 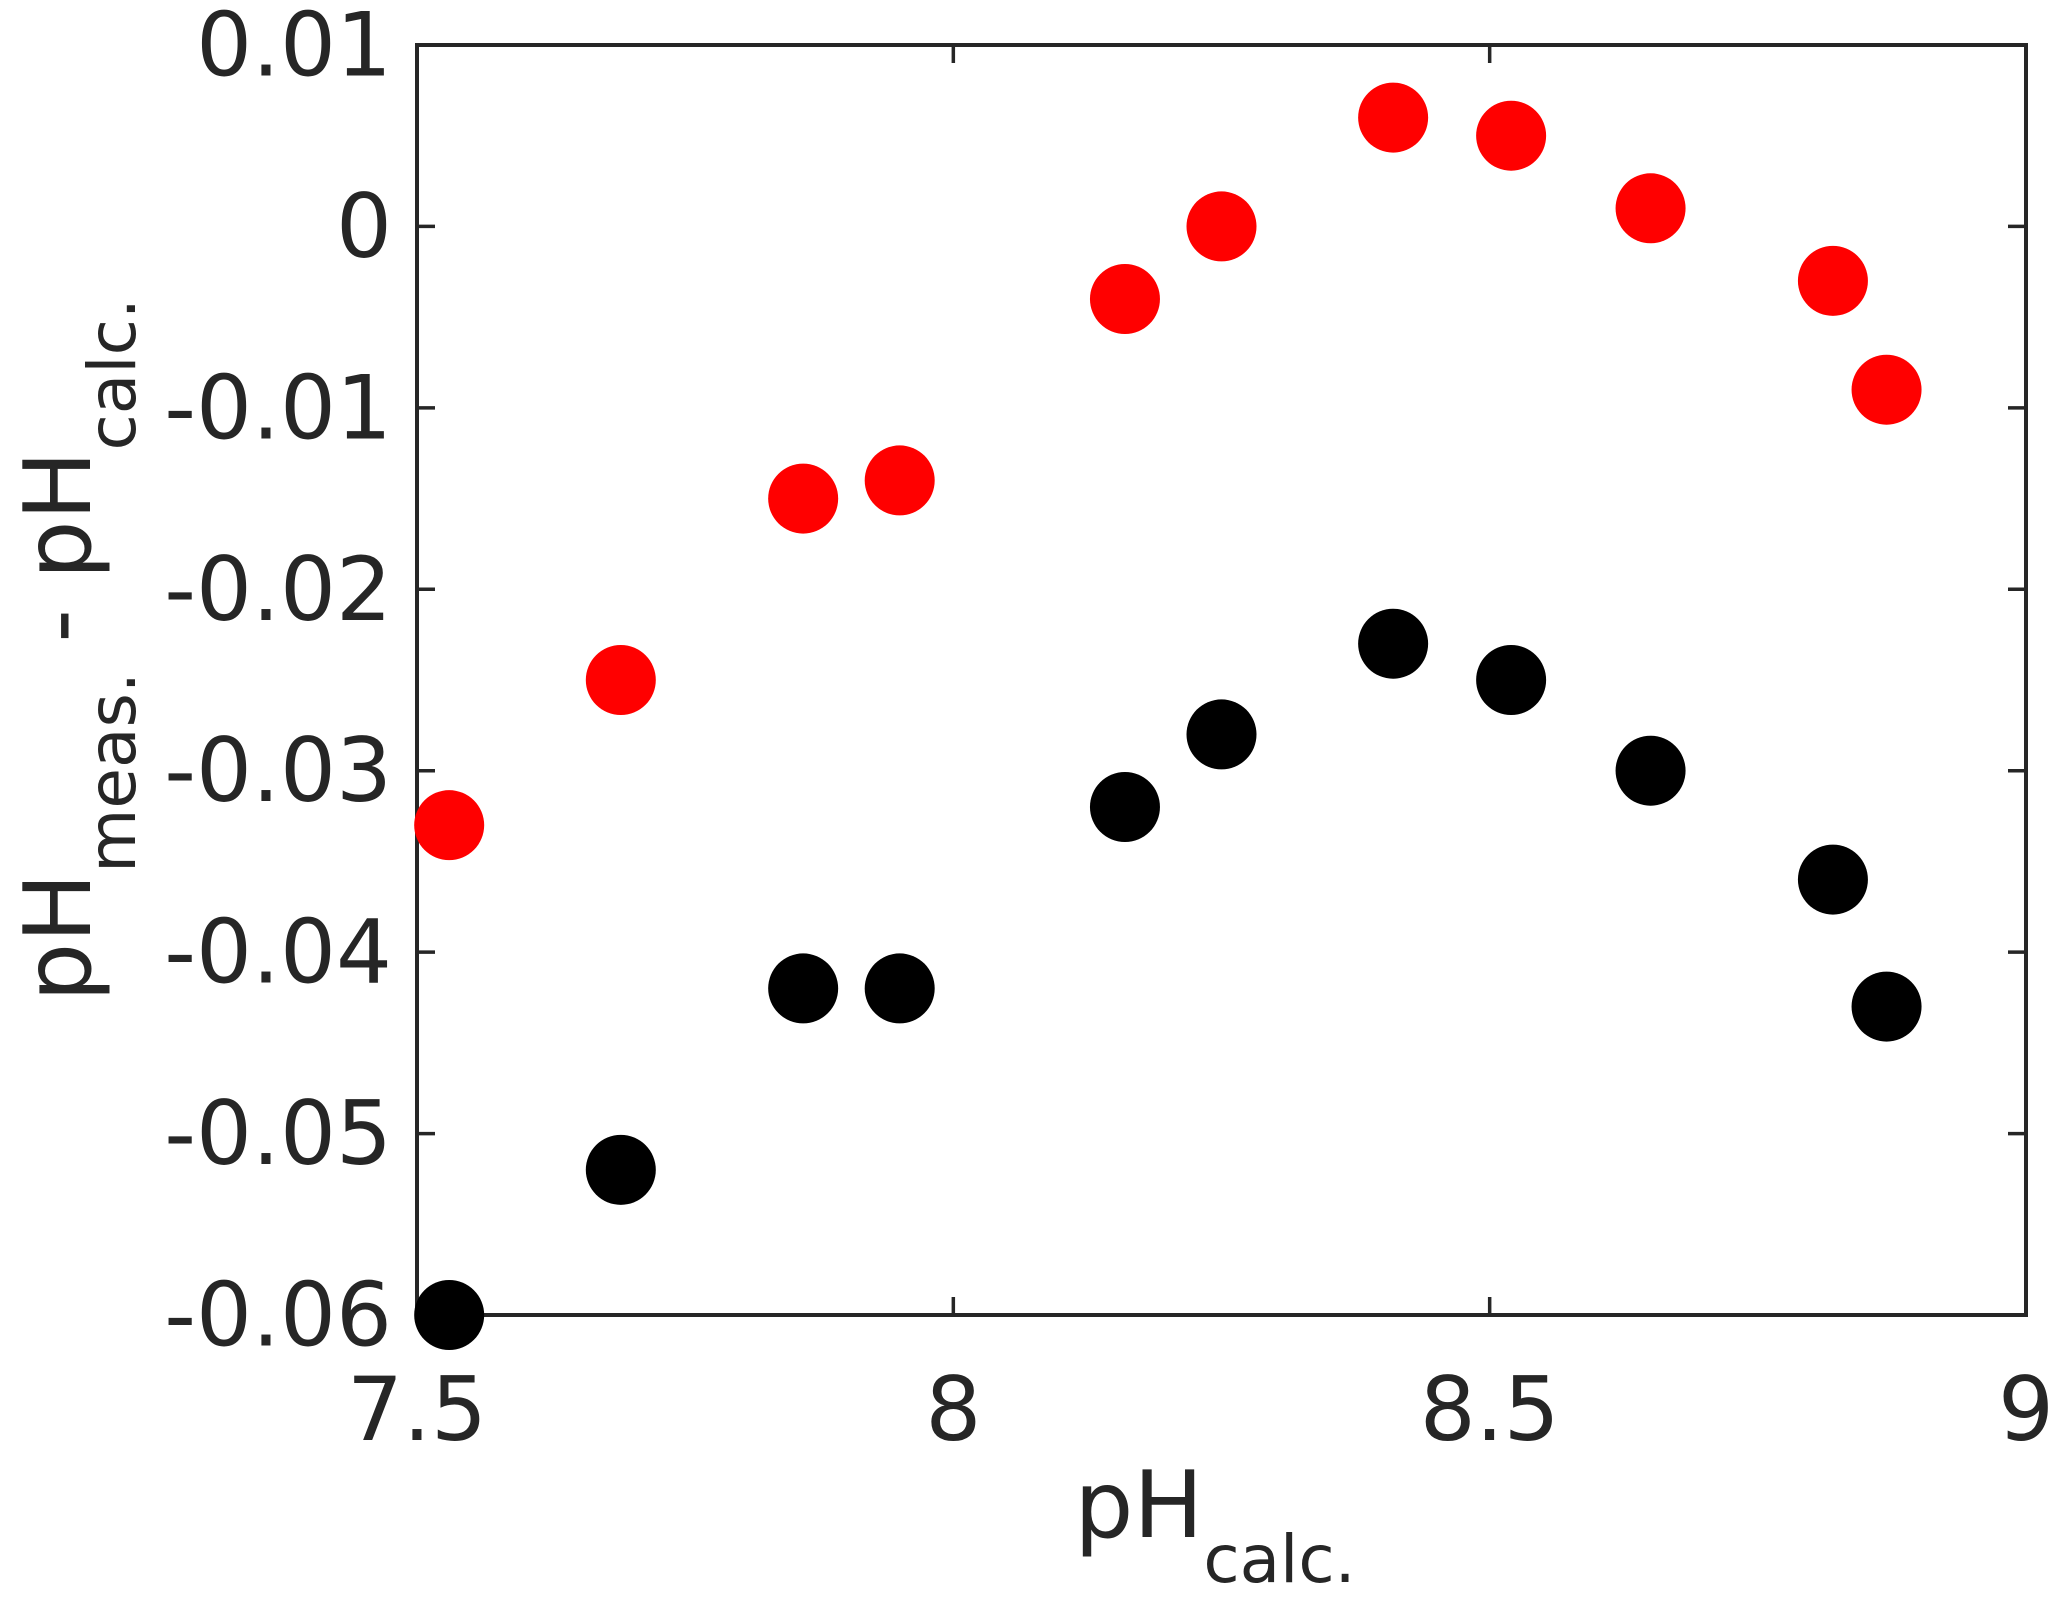 I want to click on y-axis-label: pHmeas. - pHcalc., so click(x=77, y=650).